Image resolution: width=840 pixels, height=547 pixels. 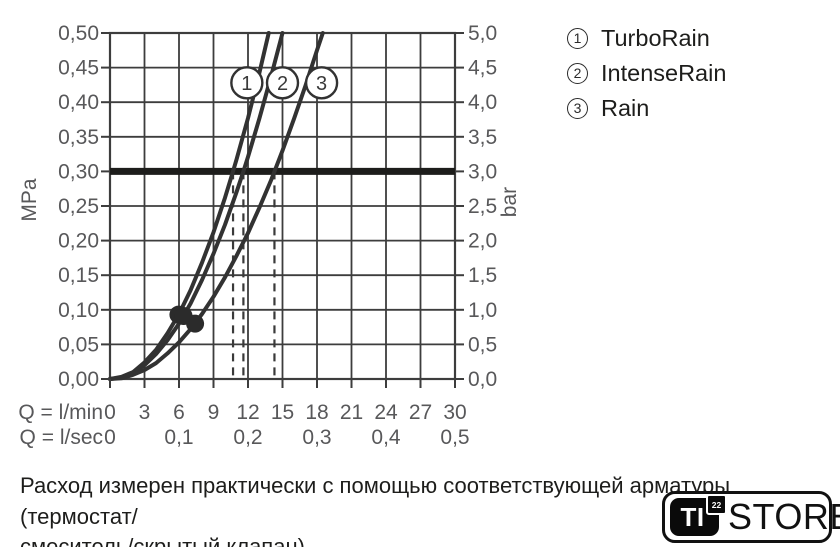 I want to click on svg-text: 2, so click(x=282, y=84).